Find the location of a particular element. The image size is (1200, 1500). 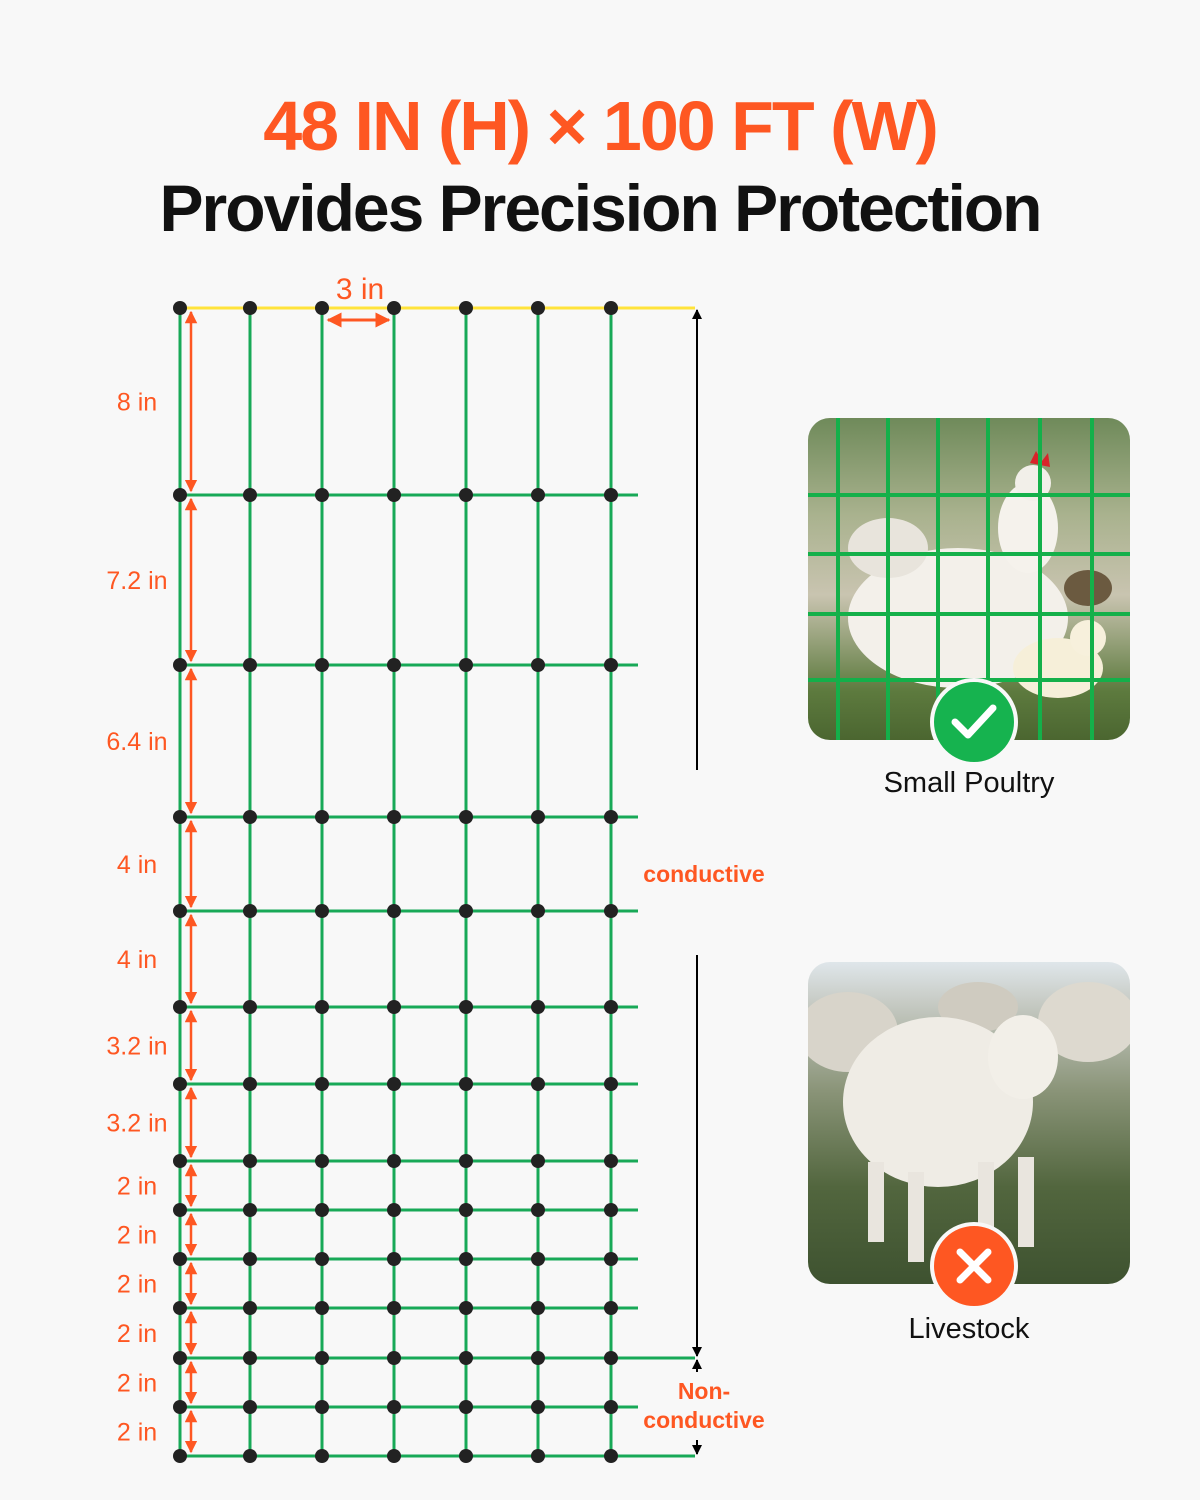

non-conductive-label-line2: conductive is located at coordinates (703, 1420).